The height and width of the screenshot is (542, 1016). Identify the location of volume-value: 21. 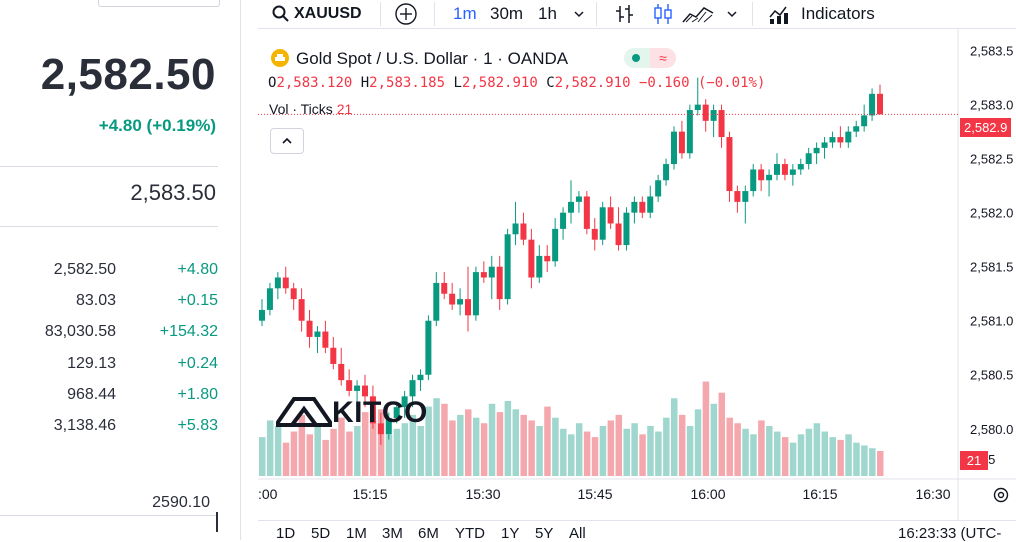
(344, 109).